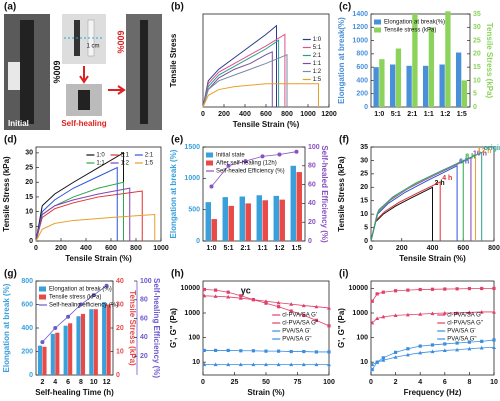 The width and height of the screenshot is (500, 401). Describe the element at coordinates (250, 172) in the screenshot. I see `legend-label: Self-healed Efficiency (%)` at that location.